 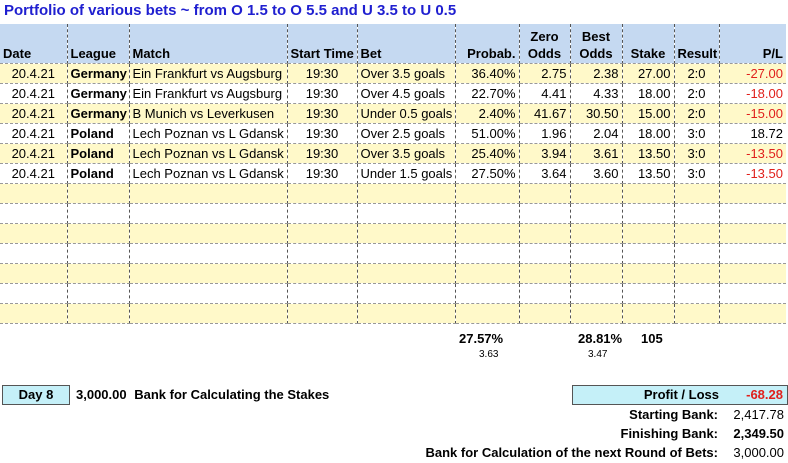 I want to click on cell-zero: 1.96, so click(x=545, y=133).